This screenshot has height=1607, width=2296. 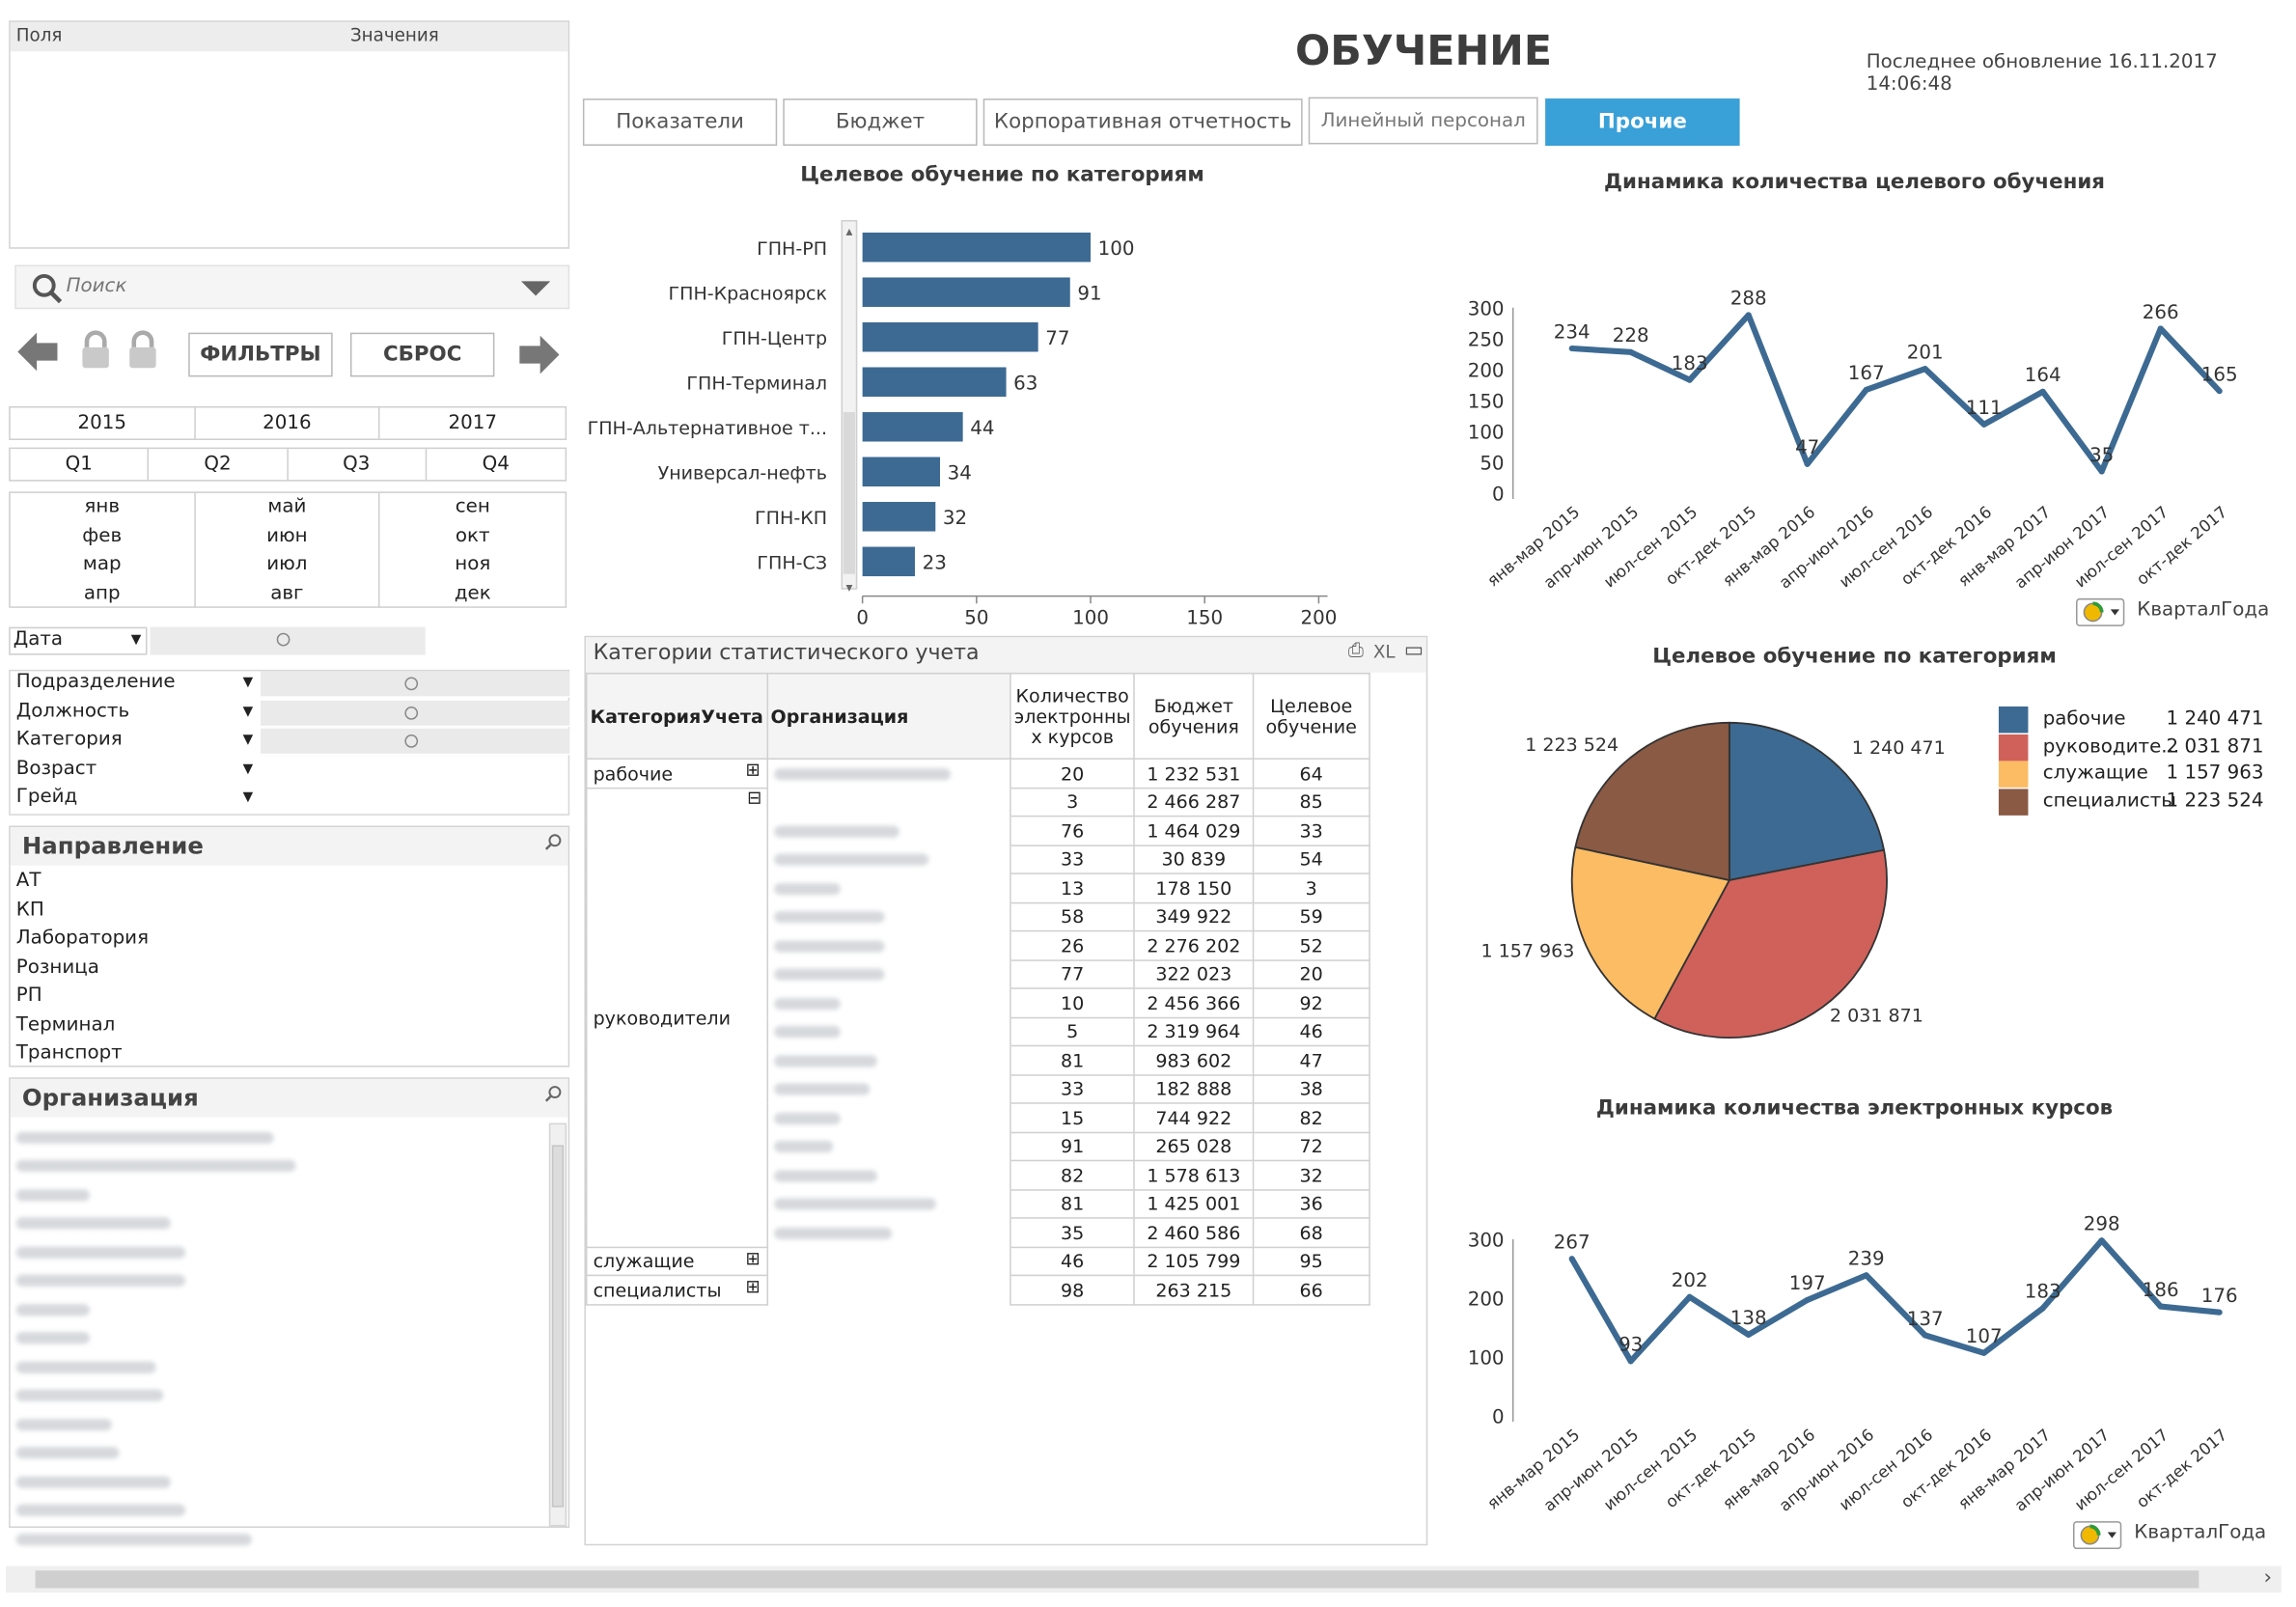 I want to click on filters-button: ФИЛЬТРЫ, so click(x=260, y=354).